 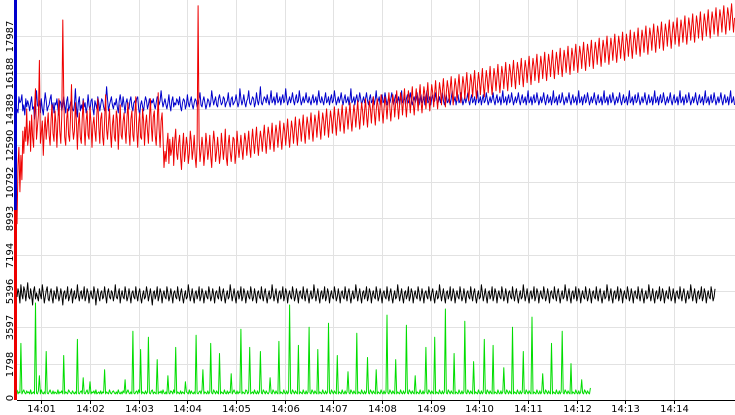 I want to click on y-tick-label: 17987, so click(x=10, y=37).